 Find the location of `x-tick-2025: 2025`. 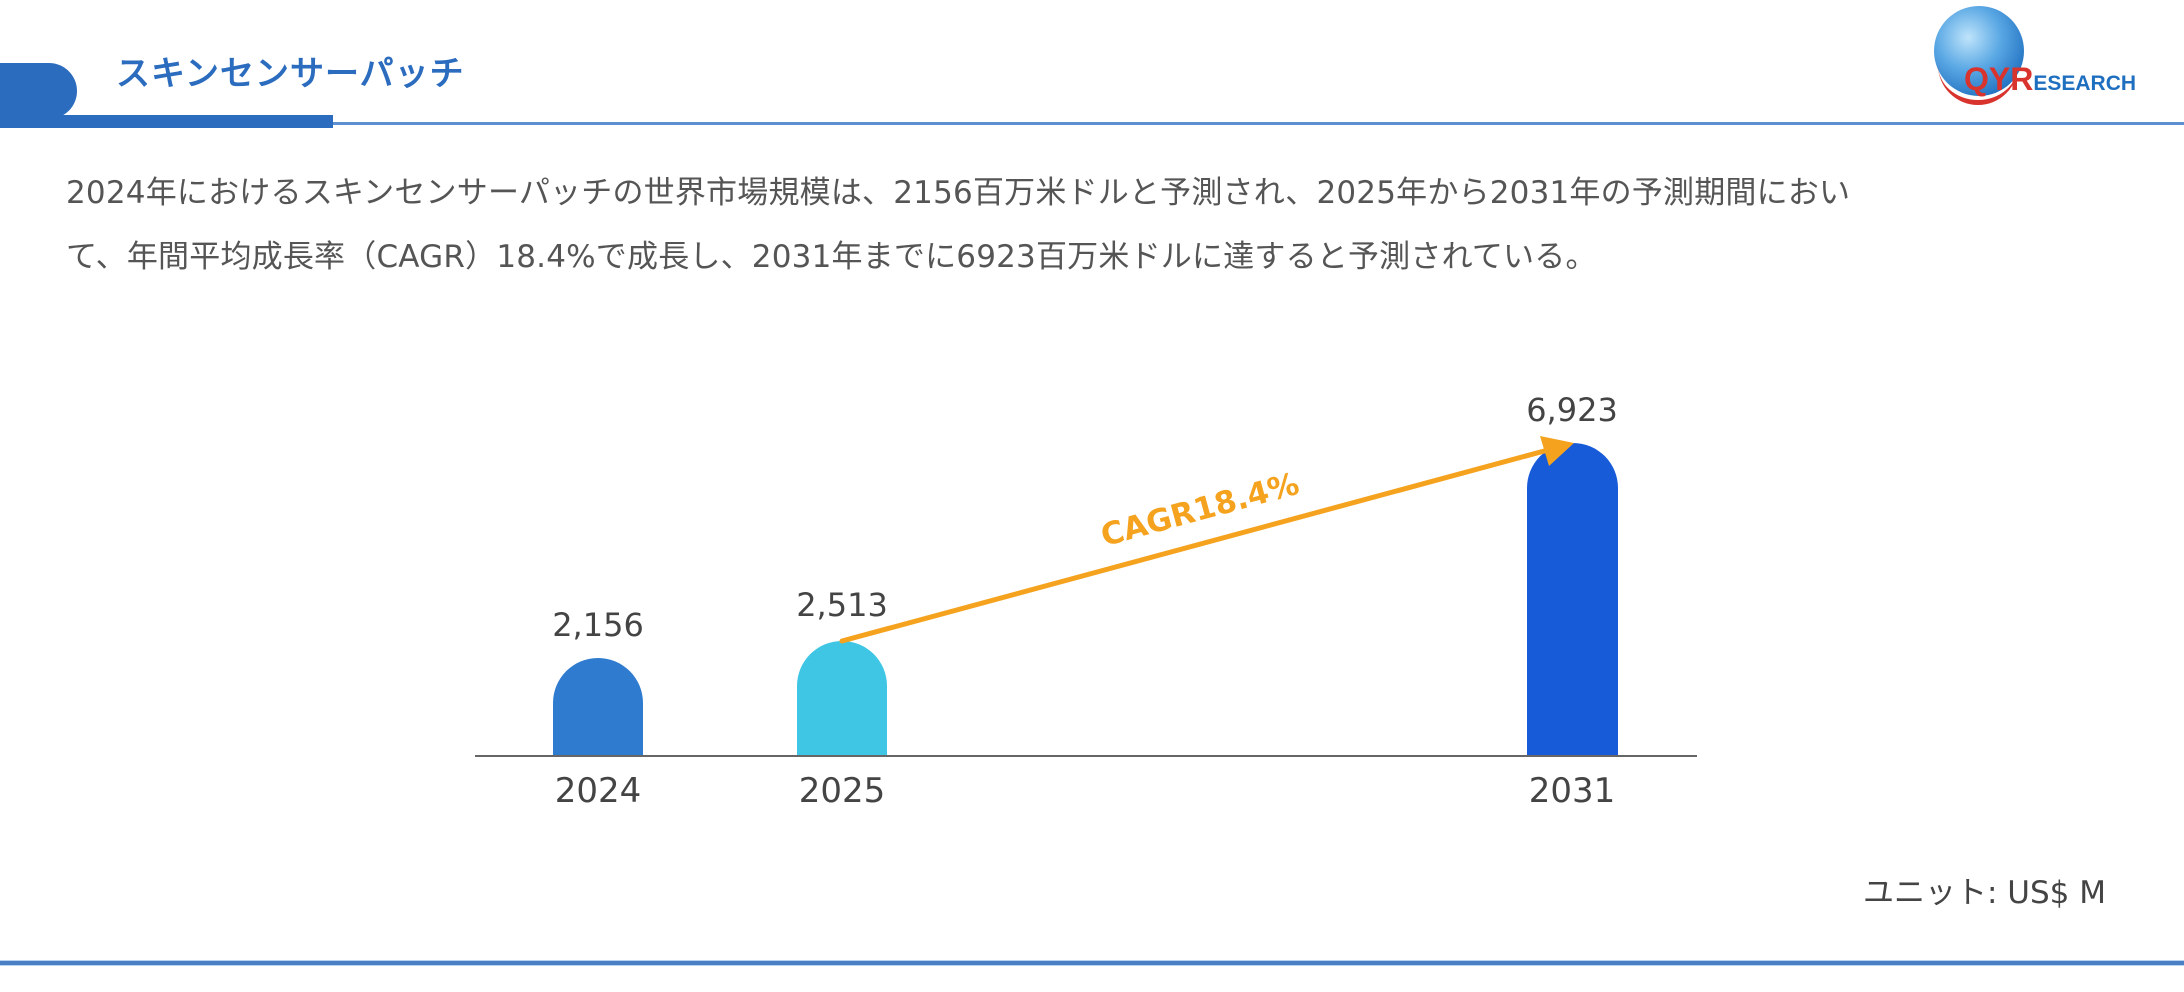

x-tick-2025: 2025 is located at coordinates (842, 791).